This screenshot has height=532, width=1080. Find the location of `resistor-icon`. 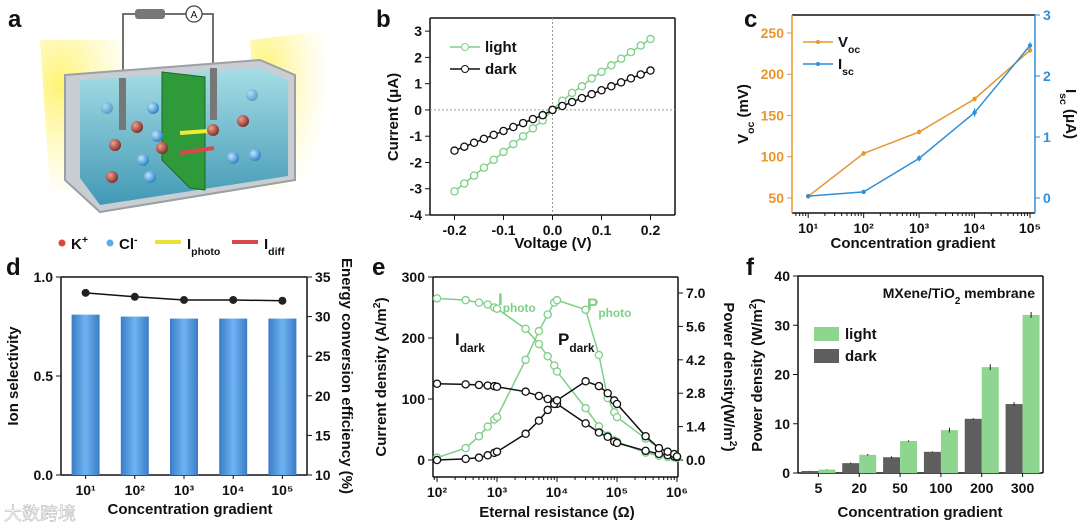

resistor-icon is located at coordinates (150, 14).